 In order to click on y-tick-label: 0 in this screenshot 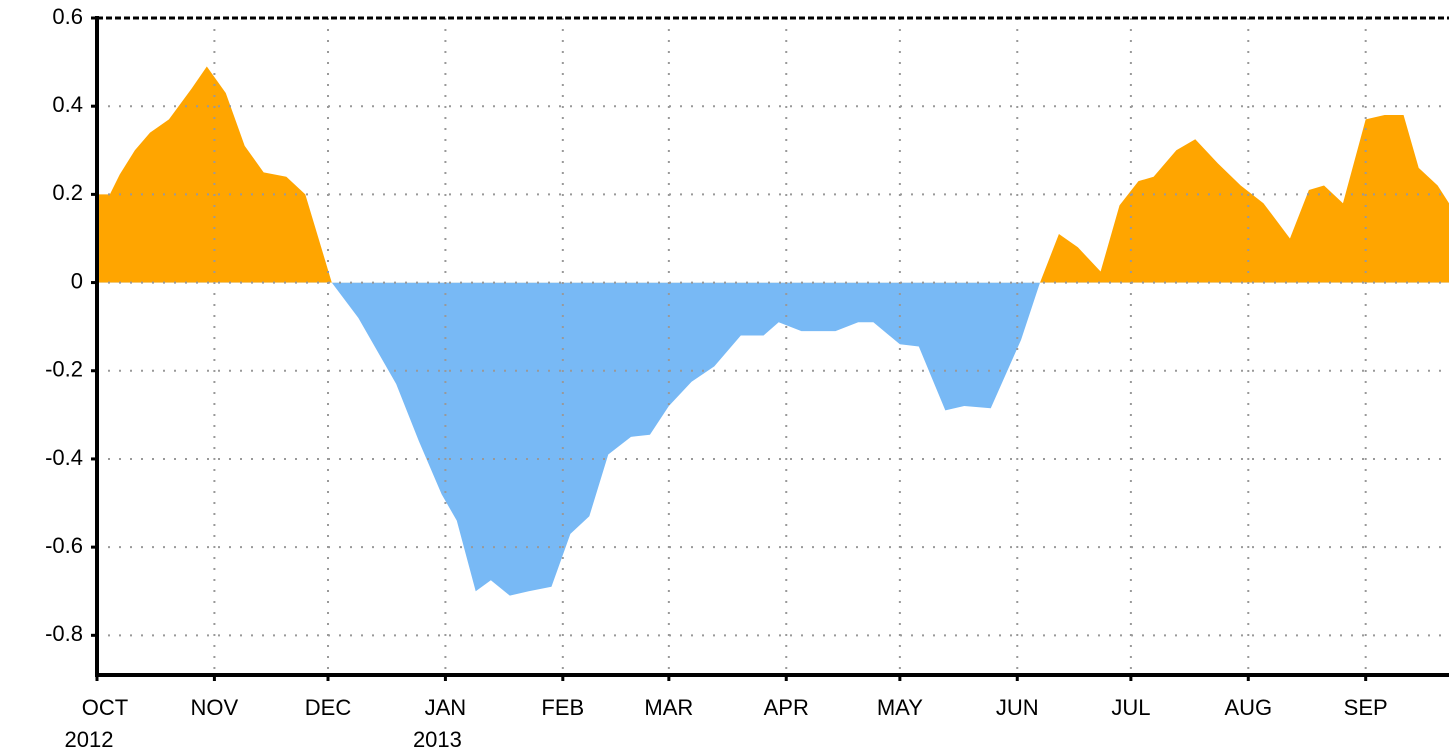, I will do `click(77, 280)`.